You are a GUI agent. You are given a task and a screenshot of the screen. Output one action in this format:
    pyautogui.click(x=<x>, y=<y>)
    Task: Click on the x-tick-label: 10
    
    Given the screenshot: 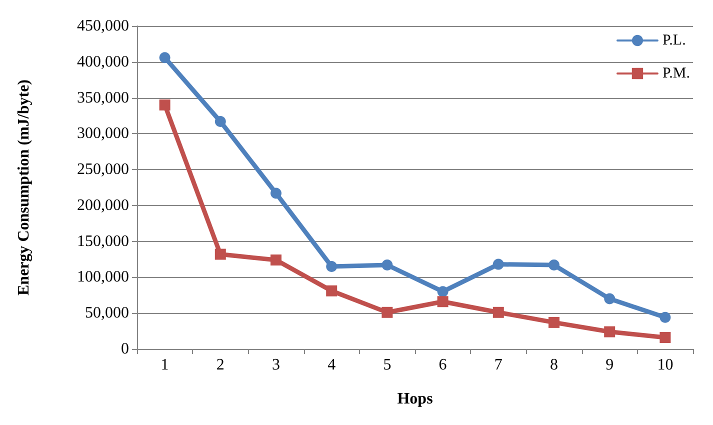 What is the action you would take?
    pyautogui.click(x=665, y=365)
    